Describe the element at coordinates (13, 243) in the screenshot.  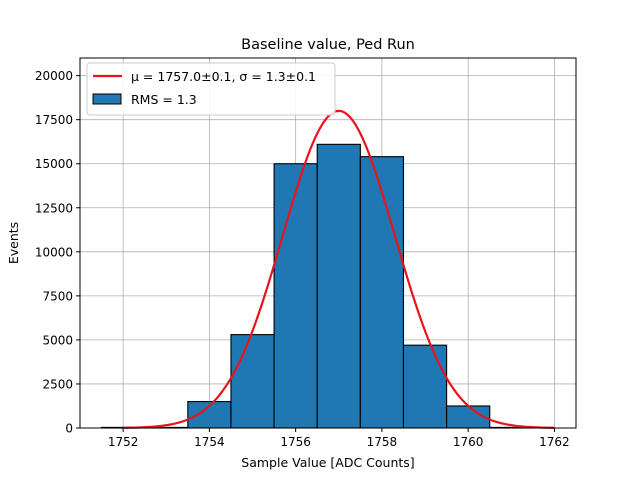
I see `y-axis-label: Events` at that location.